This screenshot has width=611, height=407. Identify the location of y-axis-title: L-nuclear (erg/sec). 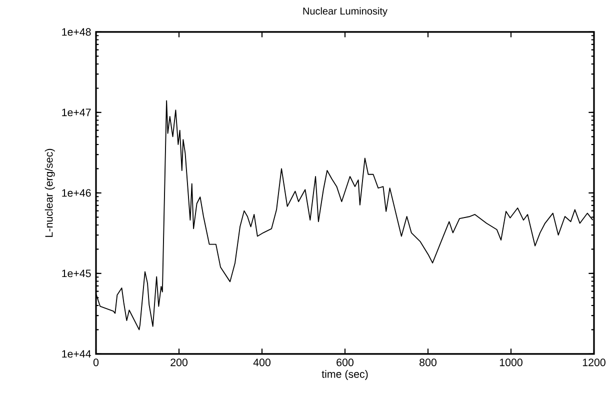
(49, 192).